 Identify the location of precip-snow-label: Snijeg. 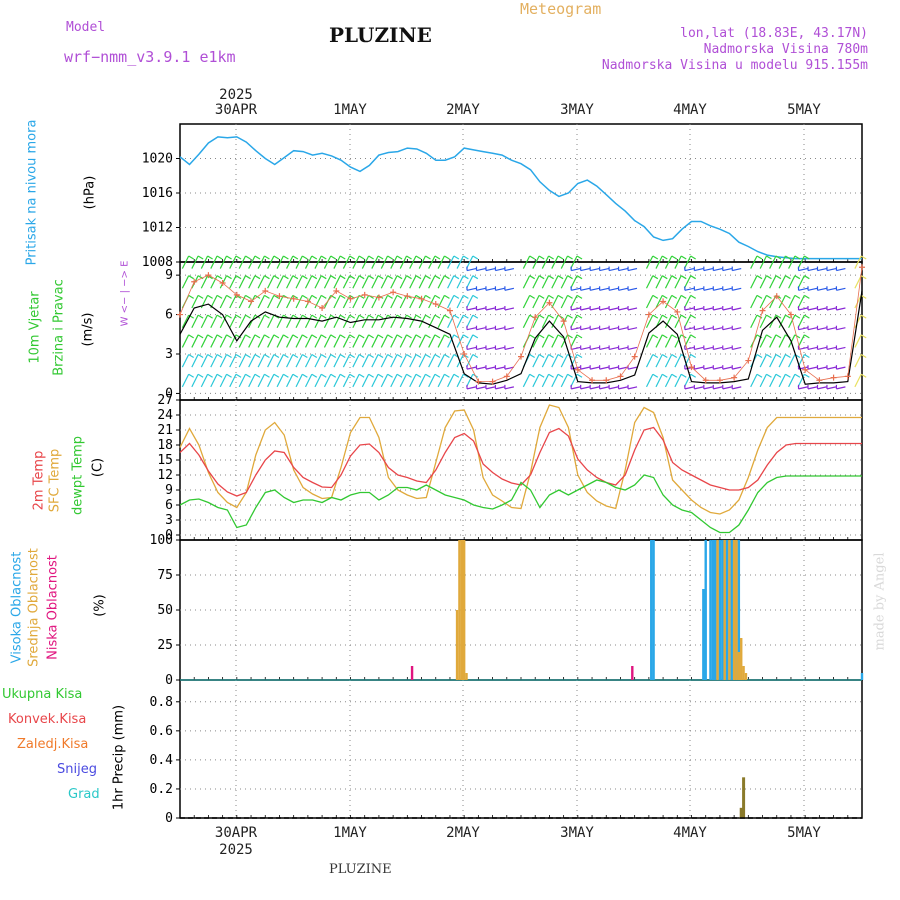
(77, 769).